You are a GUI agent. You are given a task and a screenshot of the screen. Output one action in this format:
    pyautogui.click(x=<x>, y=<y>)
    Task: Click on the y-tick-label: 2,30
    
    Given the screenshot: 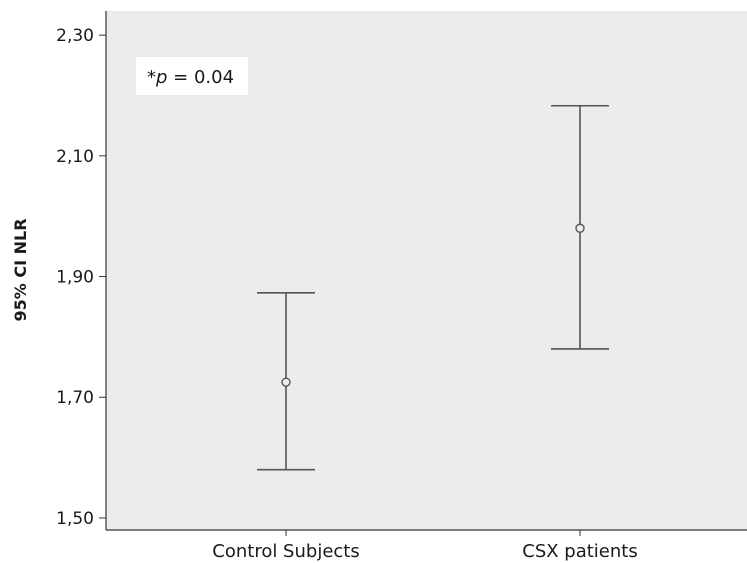 What is the action you would take?
    pyautogui.click(x=75, y=36)
    